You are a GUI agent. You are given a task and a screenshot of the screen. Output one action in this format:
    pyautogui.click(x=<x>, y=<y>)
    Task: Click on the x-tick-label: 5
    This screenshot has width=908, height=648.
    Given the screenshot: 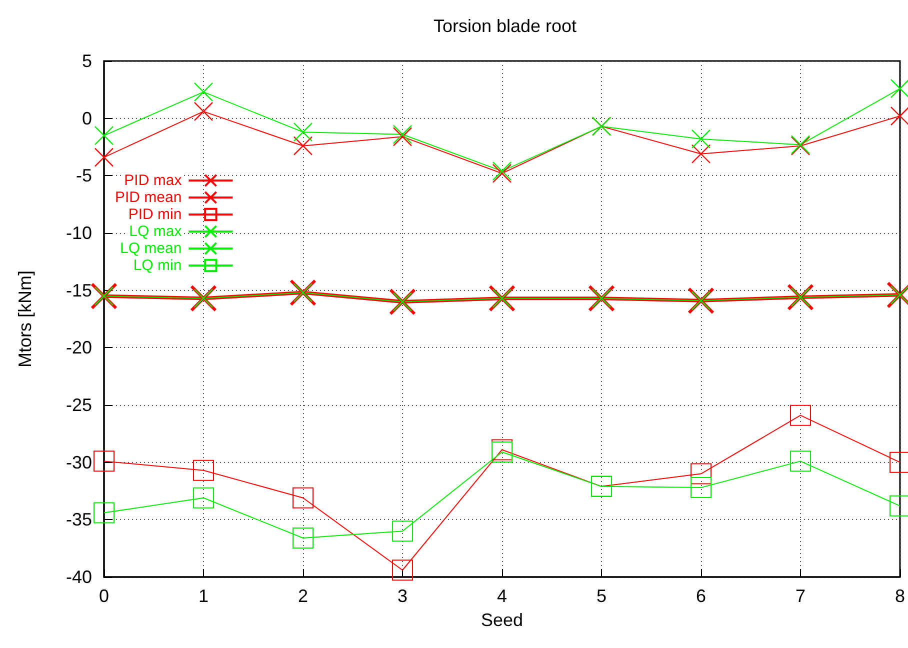 What is the action you would take?
    pyautogui.click(x=601, y=596)
    